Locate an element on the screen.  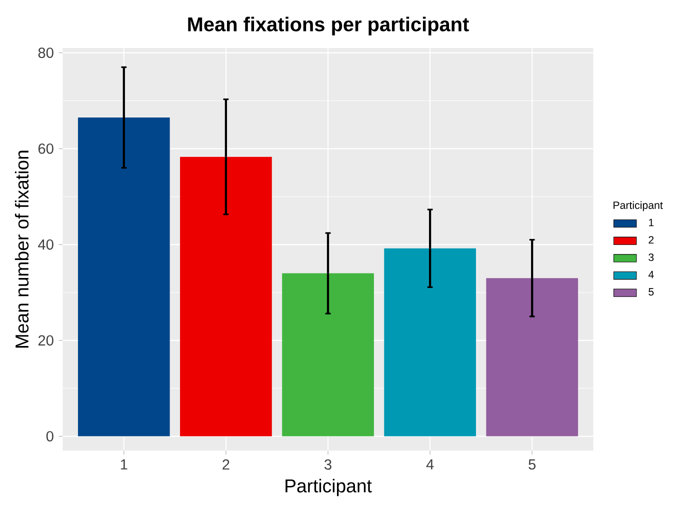
y-axis-title: Mean number of fixation is located at coordinates (21, 249).